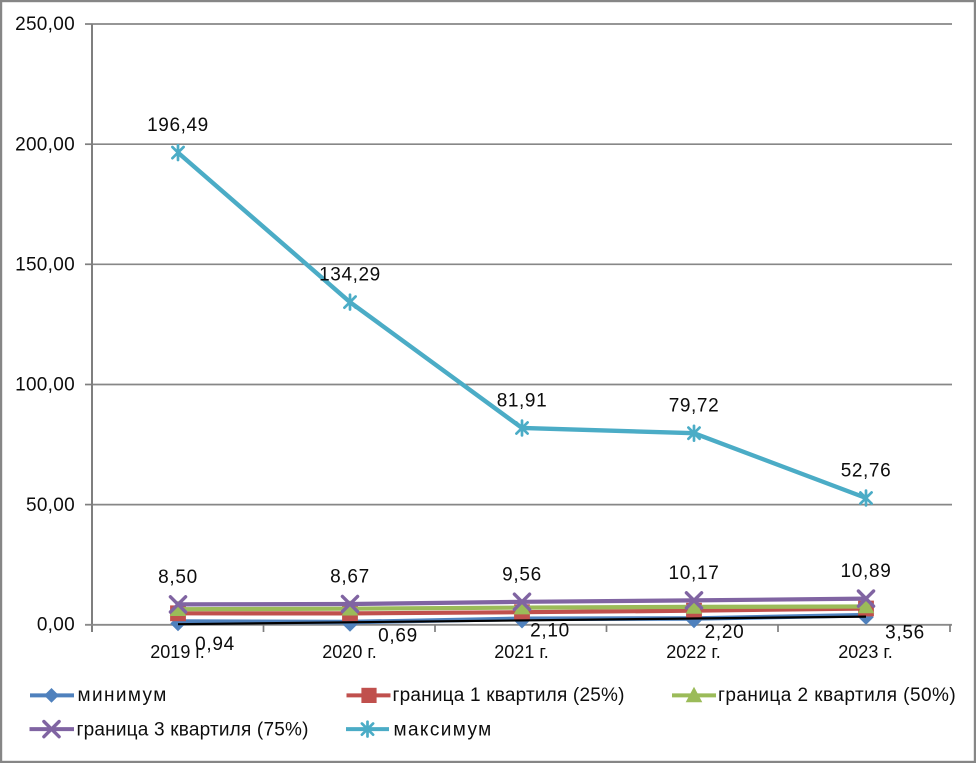 This screenshot has width=976, height=763. I want to click on svg-text: 2020 г., so click(349, 652).